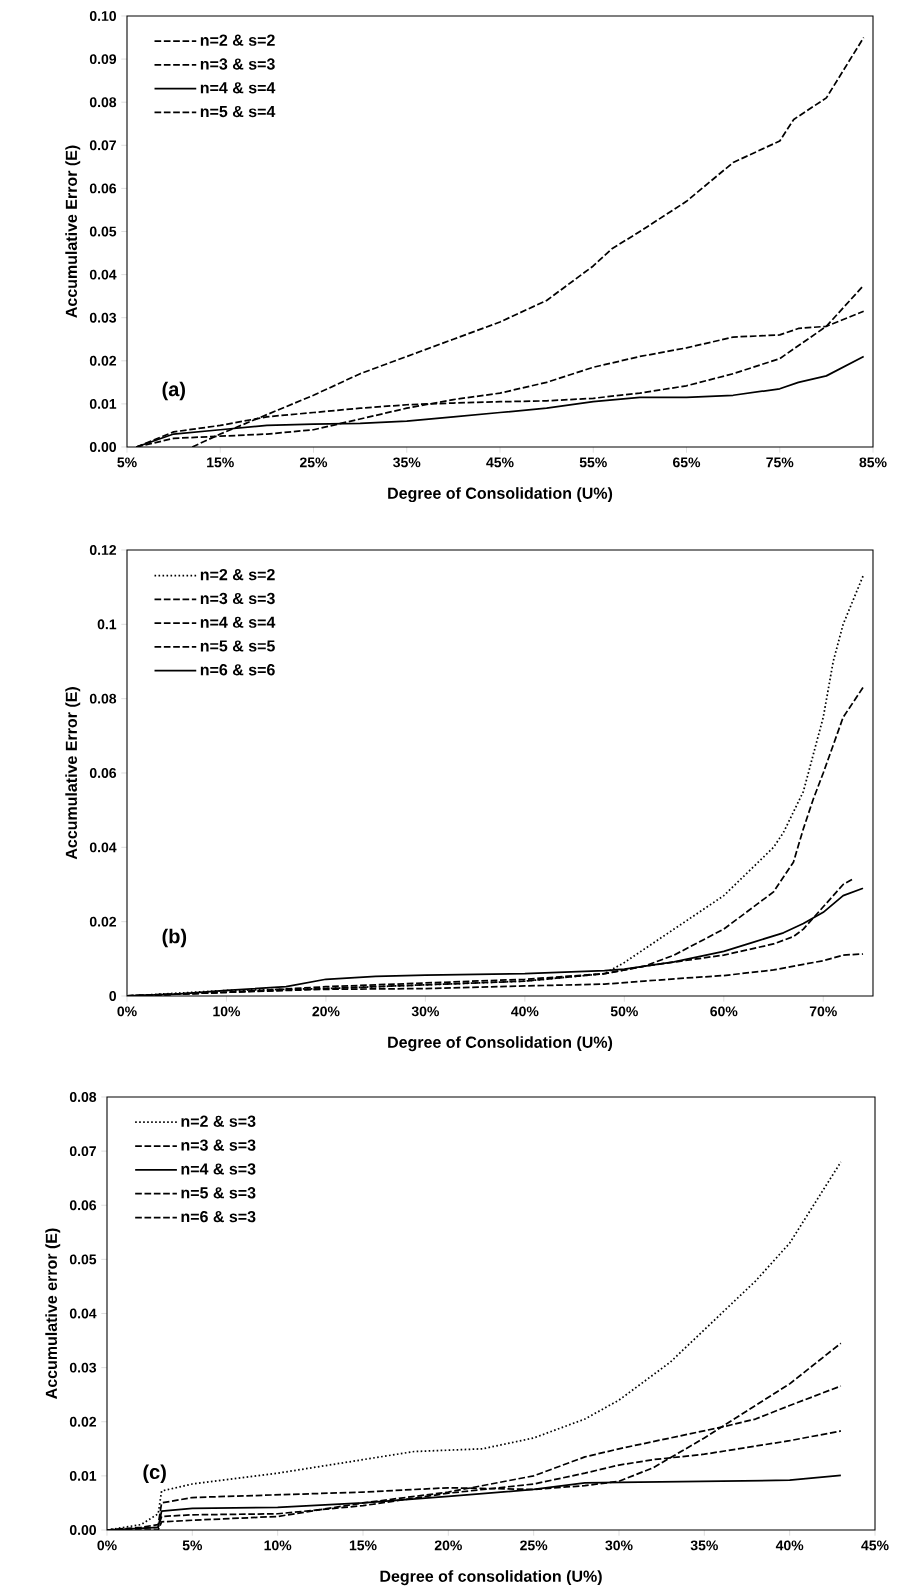 This screenshot has width=897, height=1594. What do you see at coordinates (103, 550) in the screenshot?
I see `y-tick-label: 0.12` at bounding box center [103, 550].